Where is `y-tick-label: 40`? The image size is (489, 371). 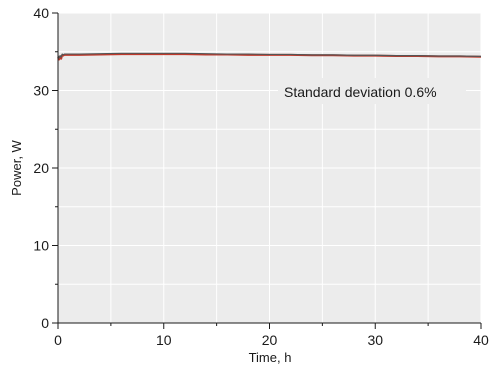
y-tick-label: 40 is located at coordinates (41, 13).